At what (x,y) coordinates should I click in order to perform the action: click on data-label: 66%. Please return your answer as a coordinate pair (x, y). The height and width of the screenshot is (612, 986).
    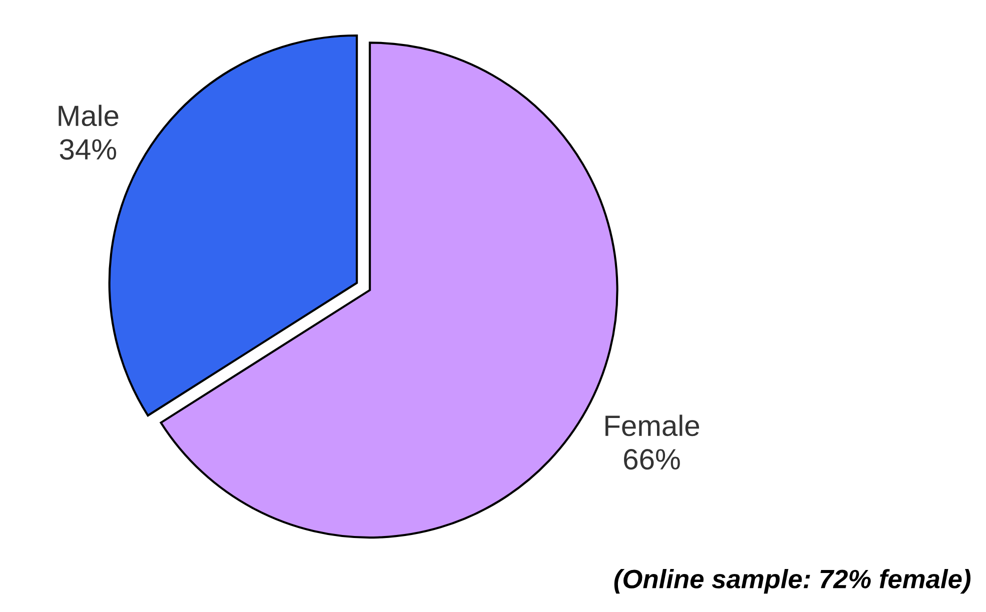
    Looking at the image, I should click on (652, 459).